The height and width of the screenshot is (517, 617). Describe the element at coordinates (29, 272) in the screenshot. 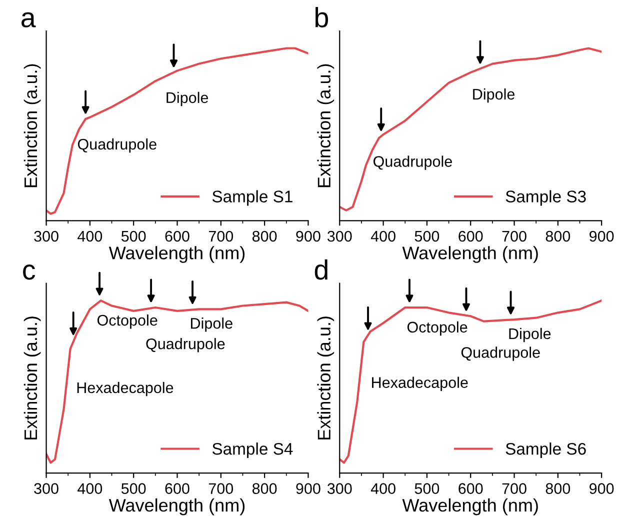

I see `chart-title: c` at that location.